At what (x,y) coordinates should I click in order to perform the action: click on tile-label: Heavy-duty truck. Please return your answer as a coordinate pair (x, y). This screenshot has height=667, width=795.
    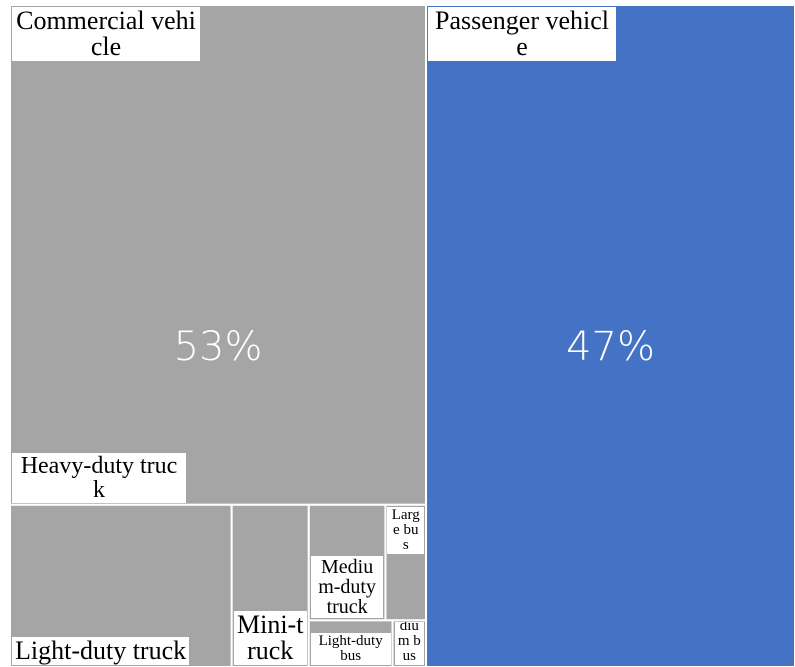
    Looking at the image, I should click on (99, 477).